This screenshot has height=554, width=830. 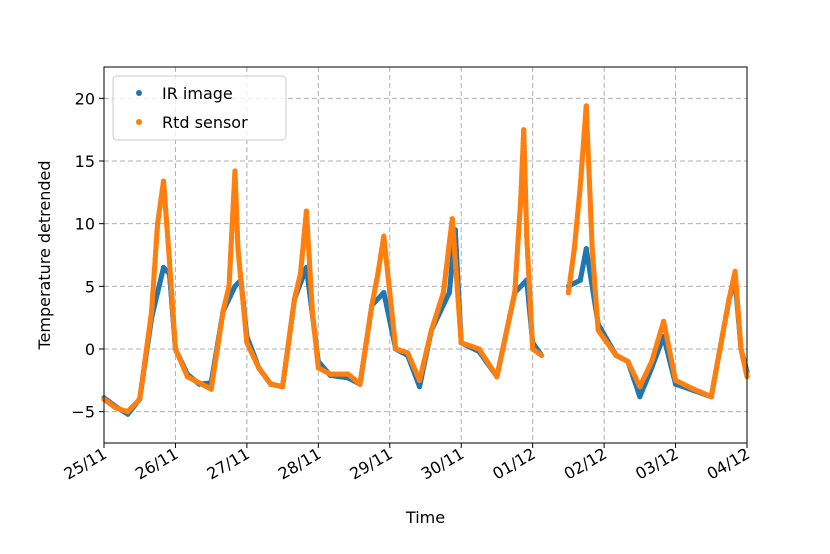 I want to click on legend-label-ir-image: IR image, so click(x=197, y=93).